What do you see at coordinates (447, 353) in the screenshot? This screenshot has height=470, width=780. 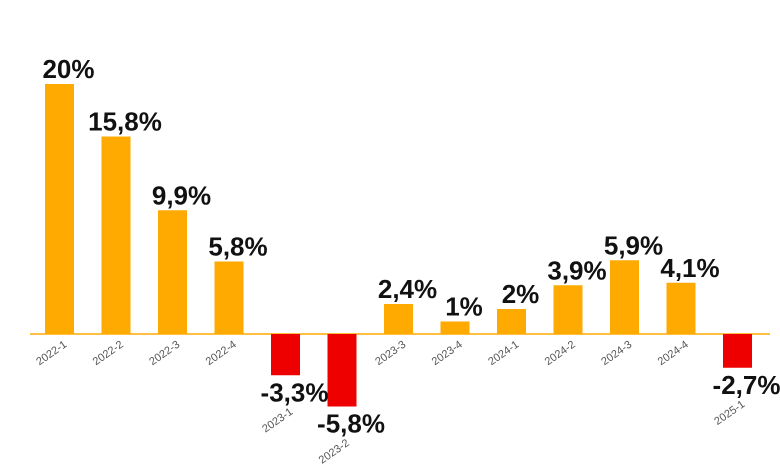 I see `tick-label-2023-4: 2023-4` at bounding box center [447, 353].